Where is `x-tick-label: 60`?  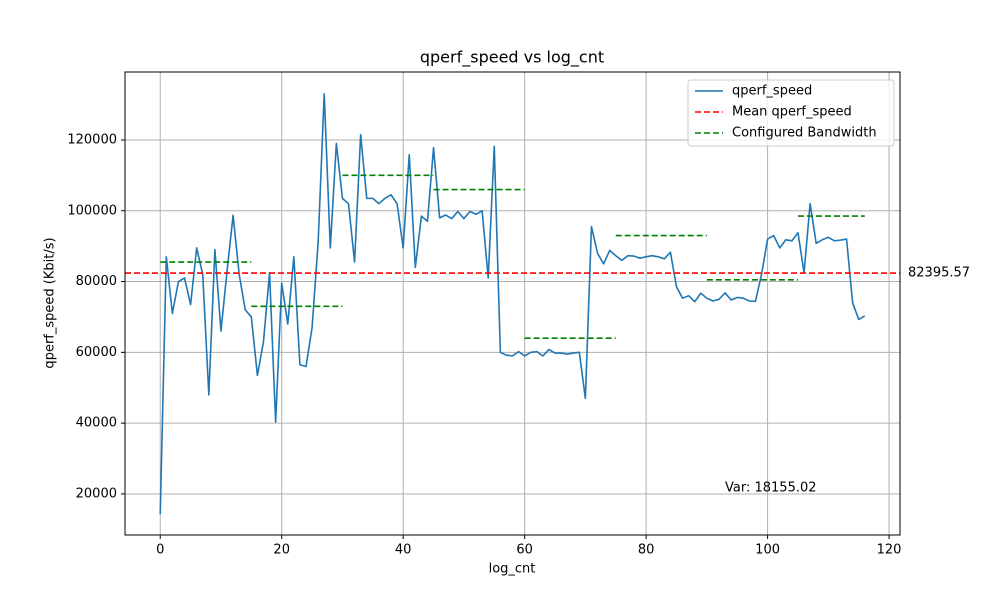 x-tick-label: 60 is located at coordinates (524, 550).